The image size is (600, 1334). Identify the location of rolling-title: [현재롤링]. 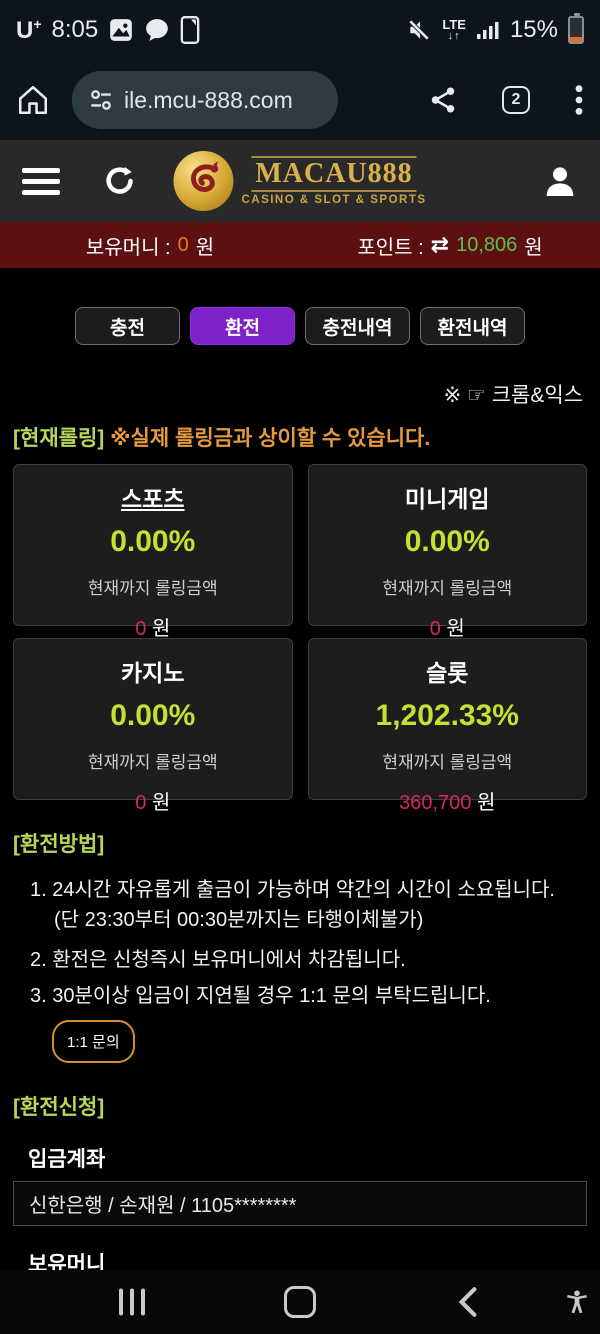
(59, 438).